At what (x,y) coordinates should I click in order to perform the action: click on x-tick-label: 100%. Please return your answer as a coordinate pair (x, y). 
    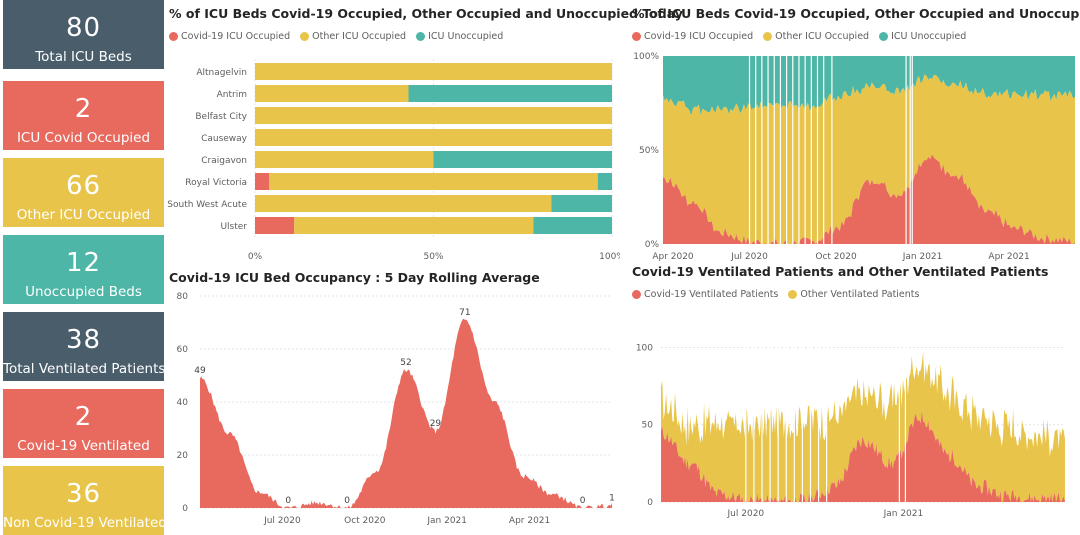
    Looking at the image, I should click on (609, 257).